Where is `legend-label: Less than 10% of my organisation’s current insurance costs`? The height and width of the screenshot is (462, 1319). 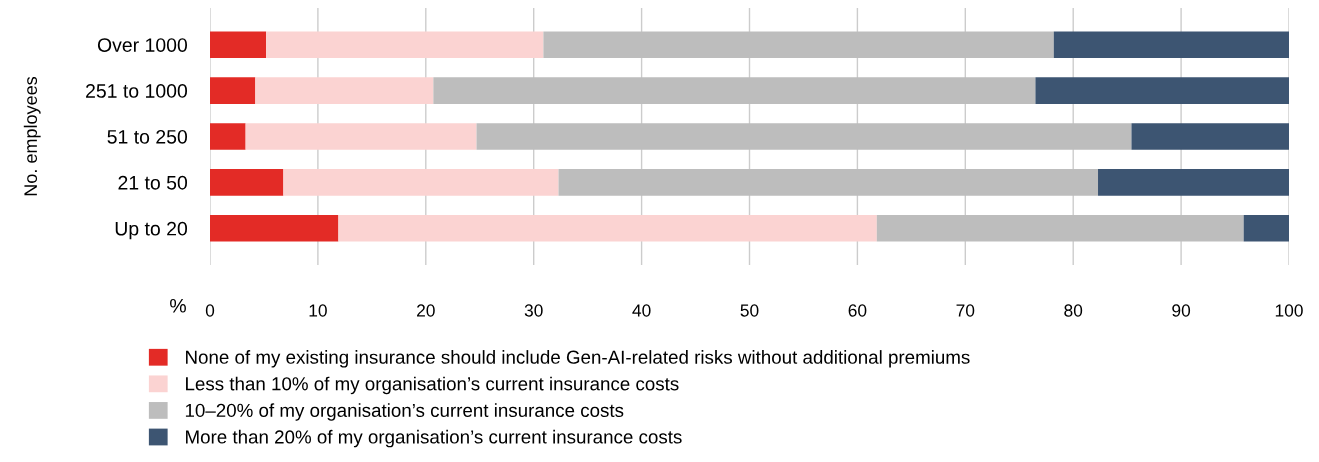 legend-label: Less than 10% of my organisation’s current insurance costs is located at coordinates (432, 385).